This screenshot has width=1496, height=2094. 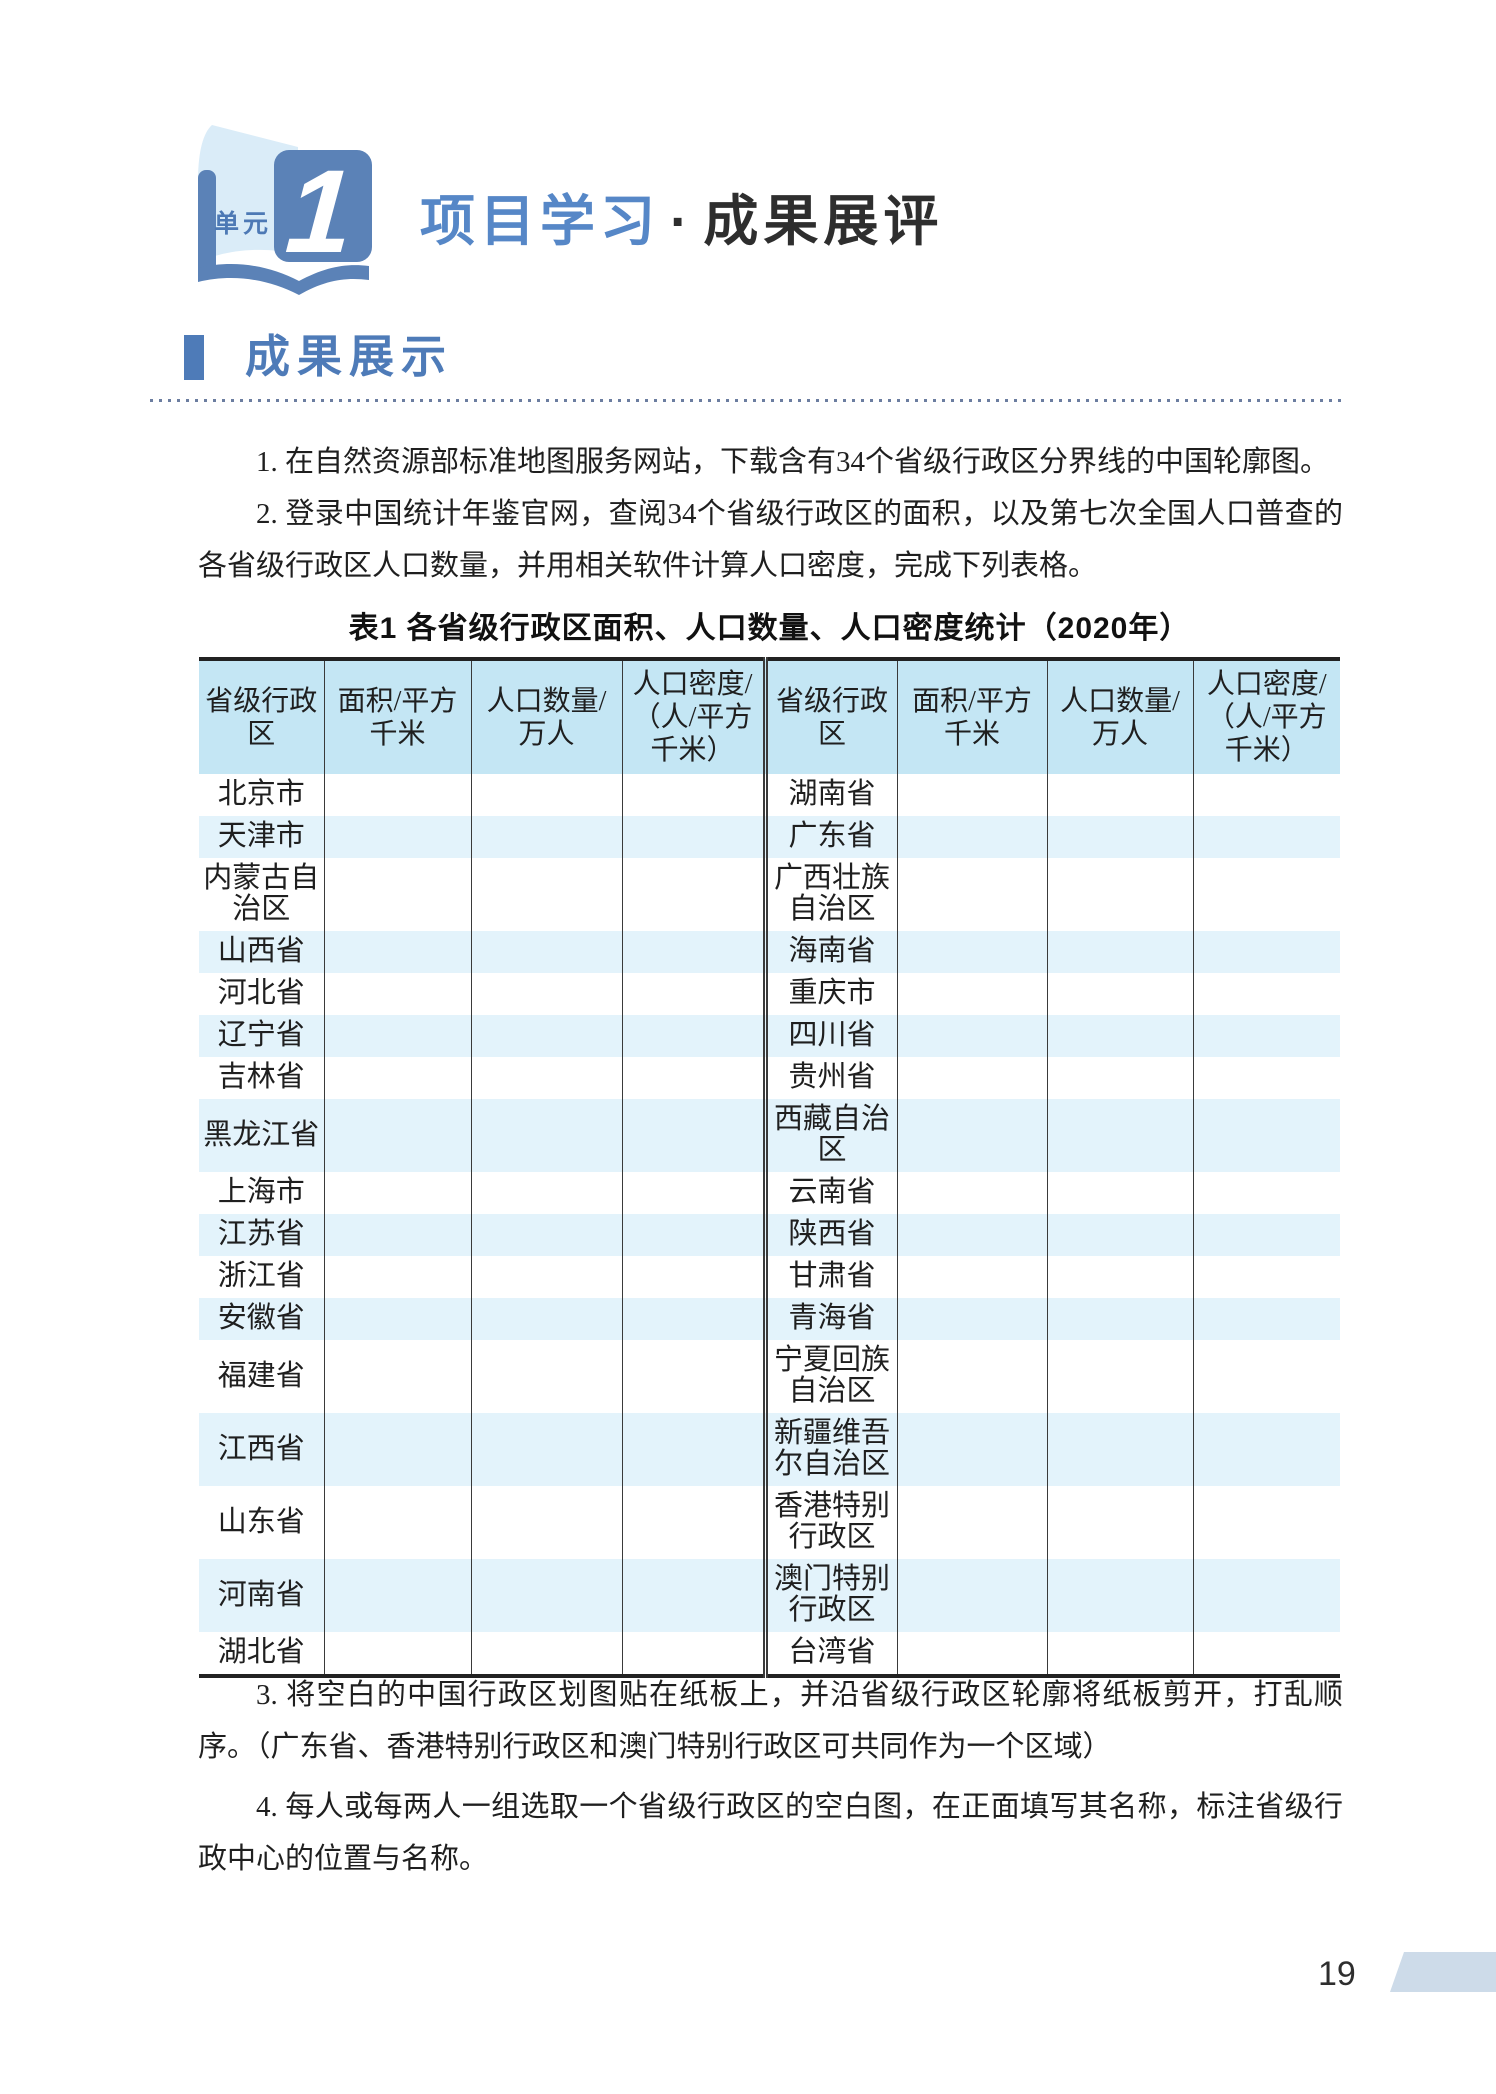 I want to click on open-book-icon: 1 单元, so click(x=285, y=210).